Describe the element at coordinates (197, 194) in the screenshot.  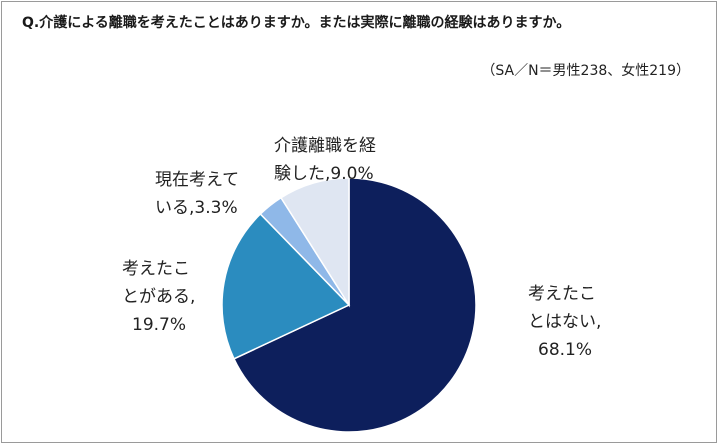
I see `slice-label-currently-considering: 現在考えて いる,3.3%` at that location.